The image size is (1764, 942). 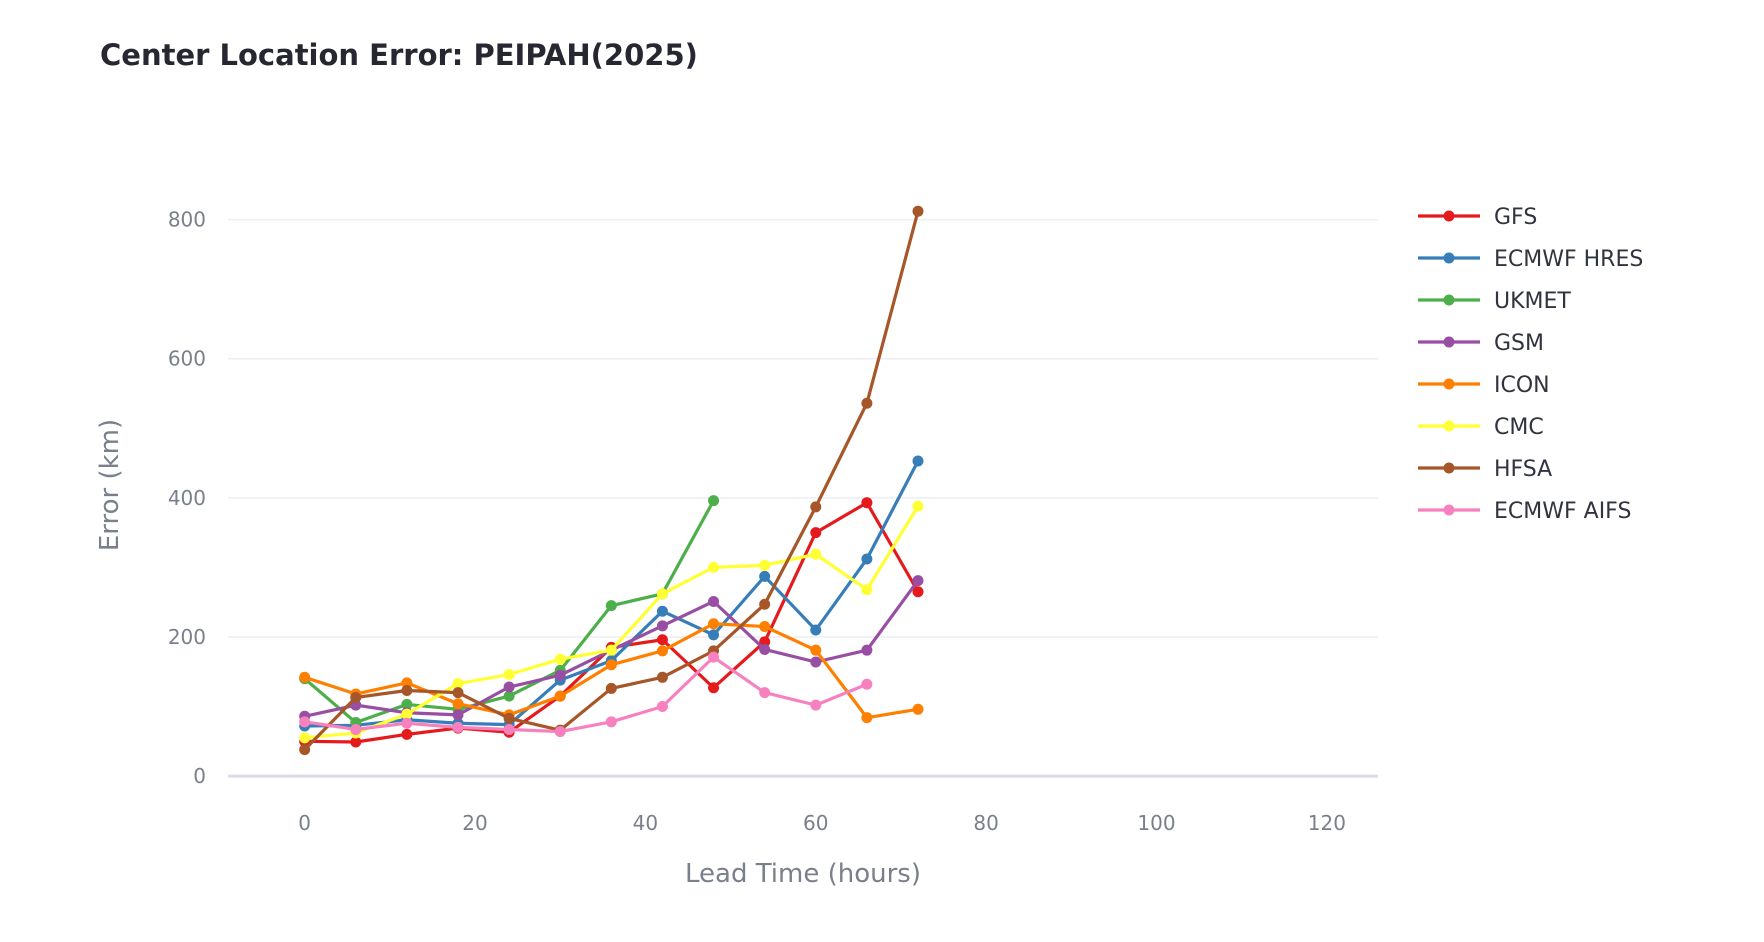 What do you see at coordinates (1522, 385) in the screenshot?
I see `legend-label: ICON` at bounding box center [1522, 385].